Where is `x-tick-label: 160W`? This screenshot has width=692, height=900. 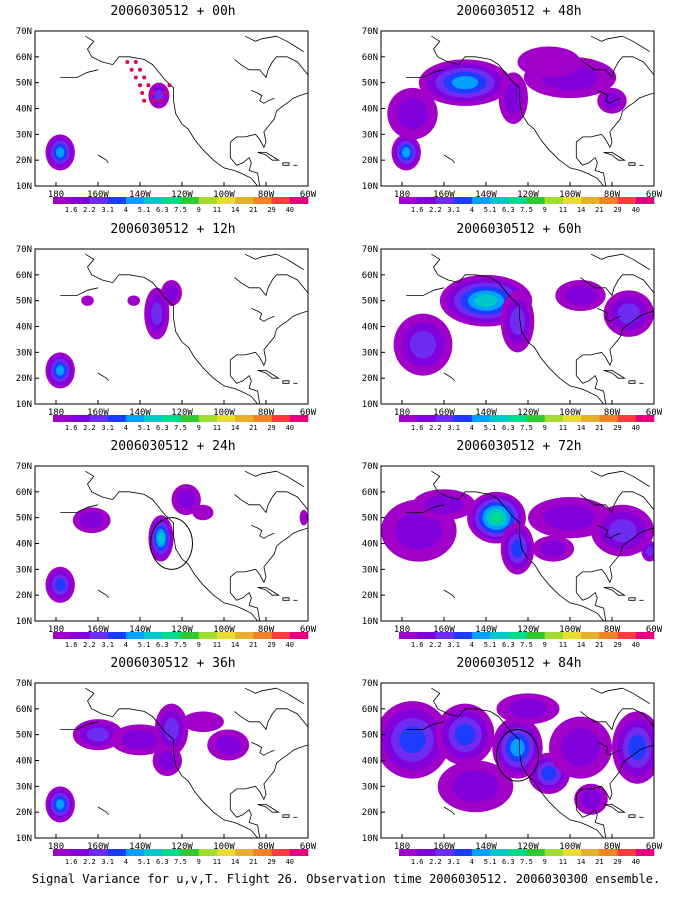
x-tick-label: 160W is located at coordinates (444, 195).